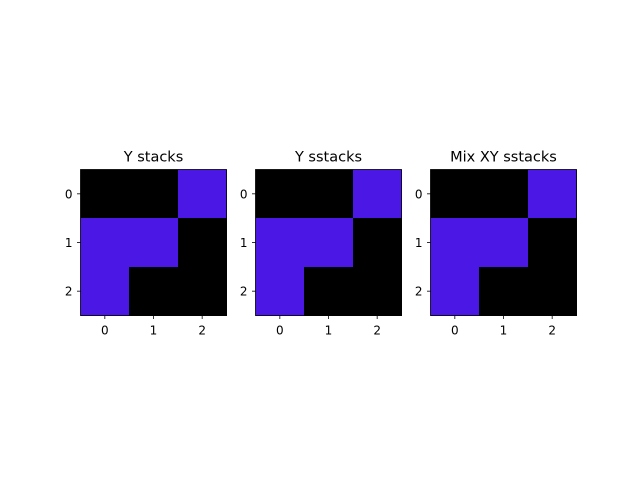 This screenshot has width=640, height=484. What do you see at coordinates (503, 158) in the screenshot?
I see `chart-title: Mix XY sstacks` at bounding box center [503, 158].